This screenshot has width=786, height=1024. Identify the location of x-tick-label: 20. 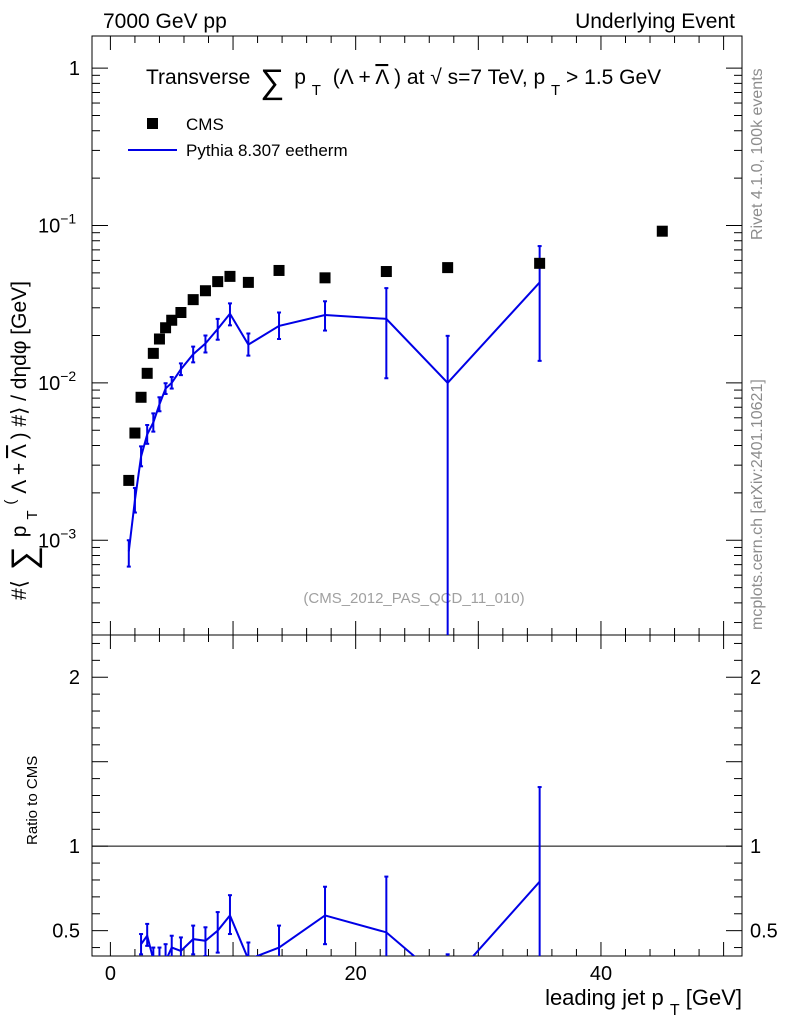
(356, 974).